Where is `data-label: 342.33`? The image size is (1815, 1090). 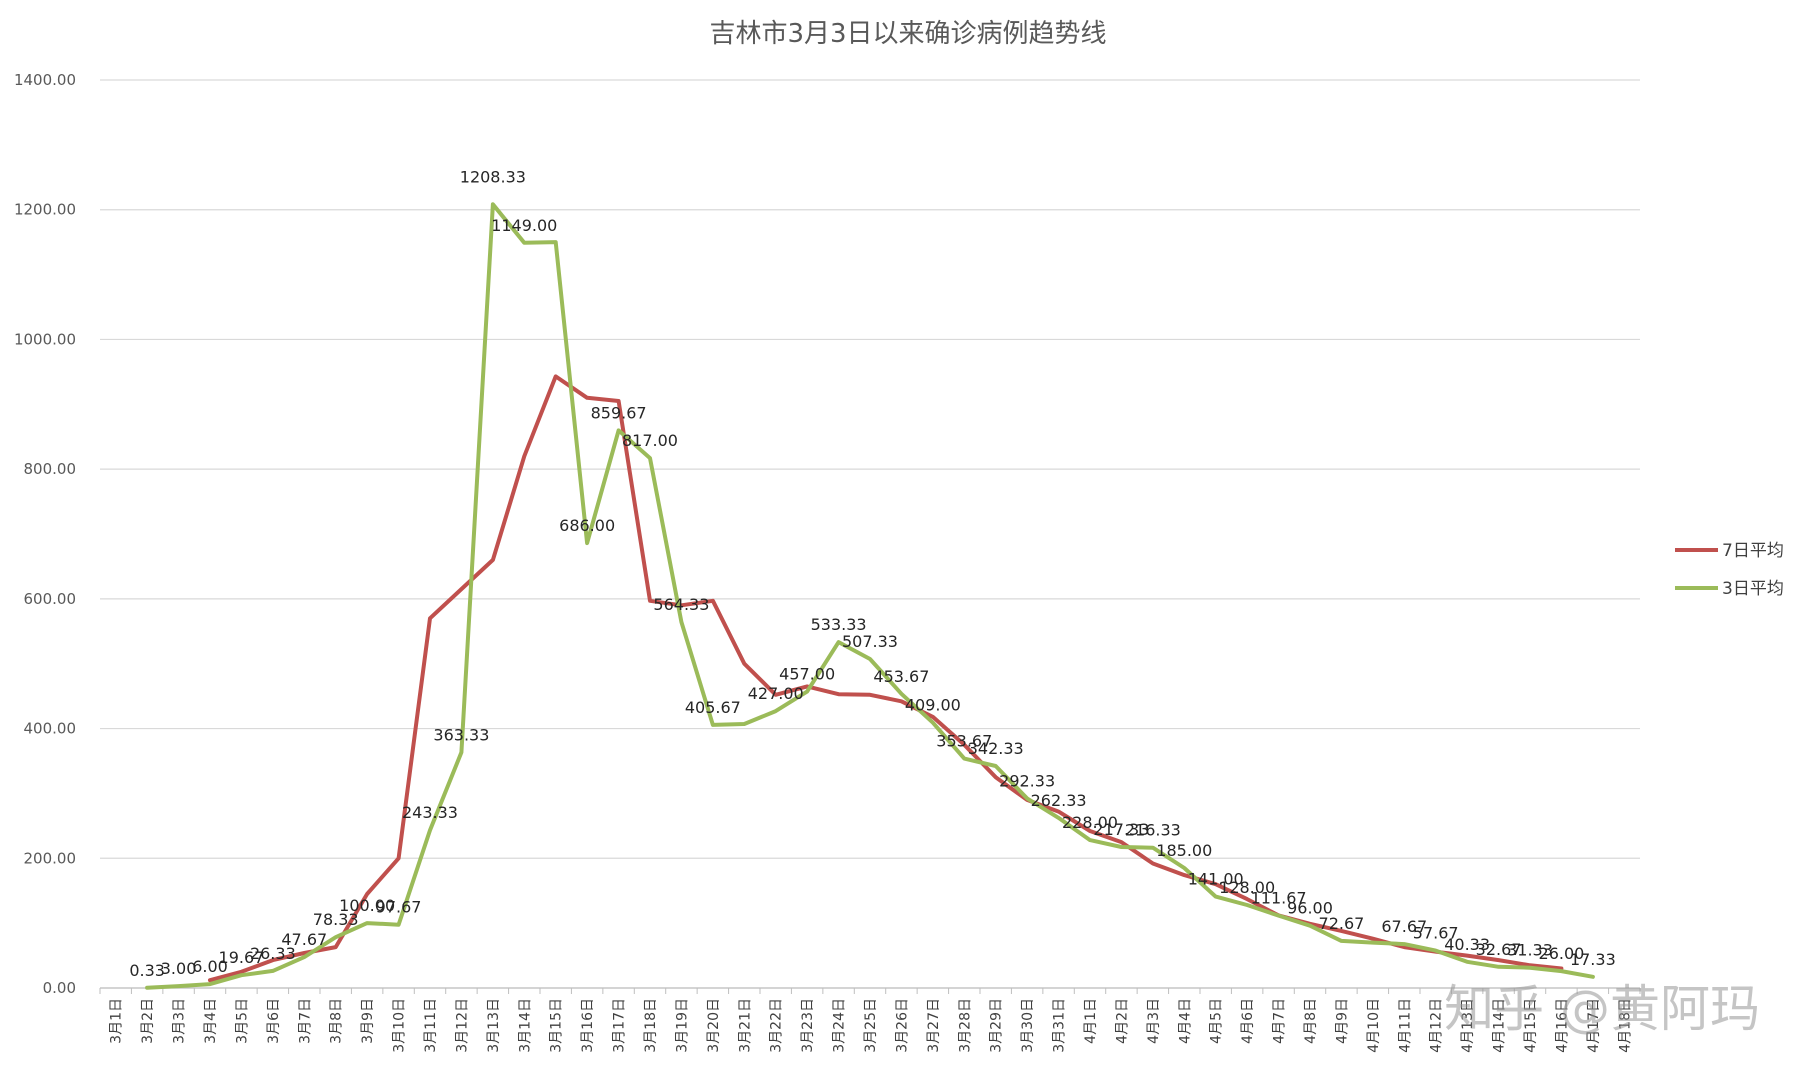
data-label: 342.33 is located at coordinates (996, 748).